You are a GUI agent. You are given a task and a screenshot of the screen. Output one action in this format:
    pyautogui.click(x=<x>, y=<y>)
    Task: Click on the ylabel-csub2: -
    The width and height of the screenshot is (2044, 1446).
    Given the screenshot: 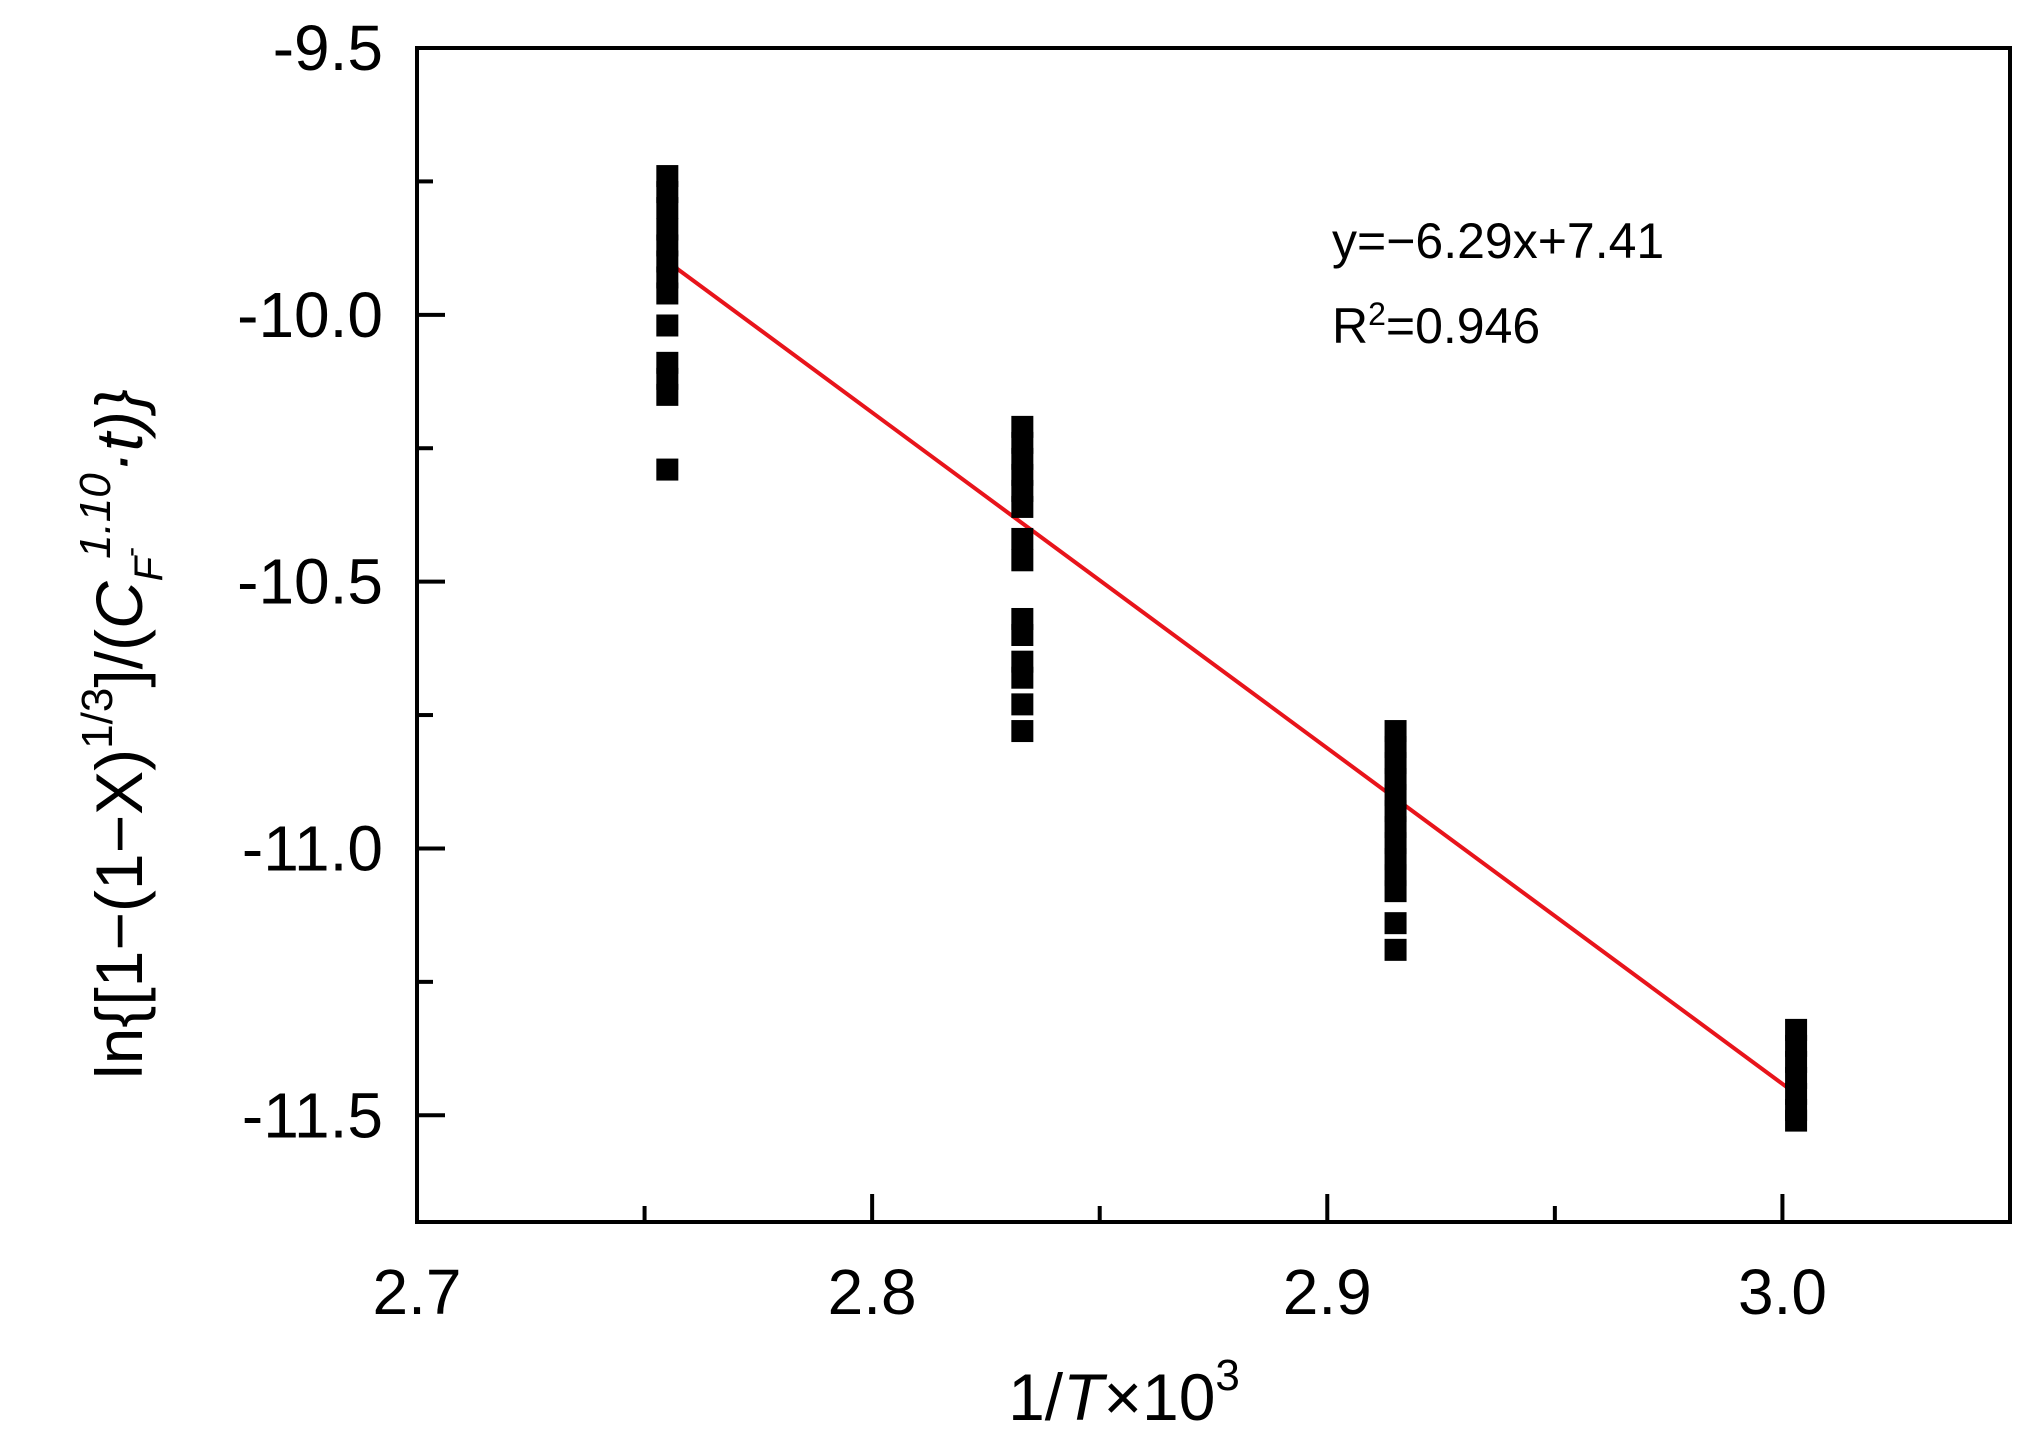 What is the action you would take?
    pyautogui.click(x=130, y=552)
    